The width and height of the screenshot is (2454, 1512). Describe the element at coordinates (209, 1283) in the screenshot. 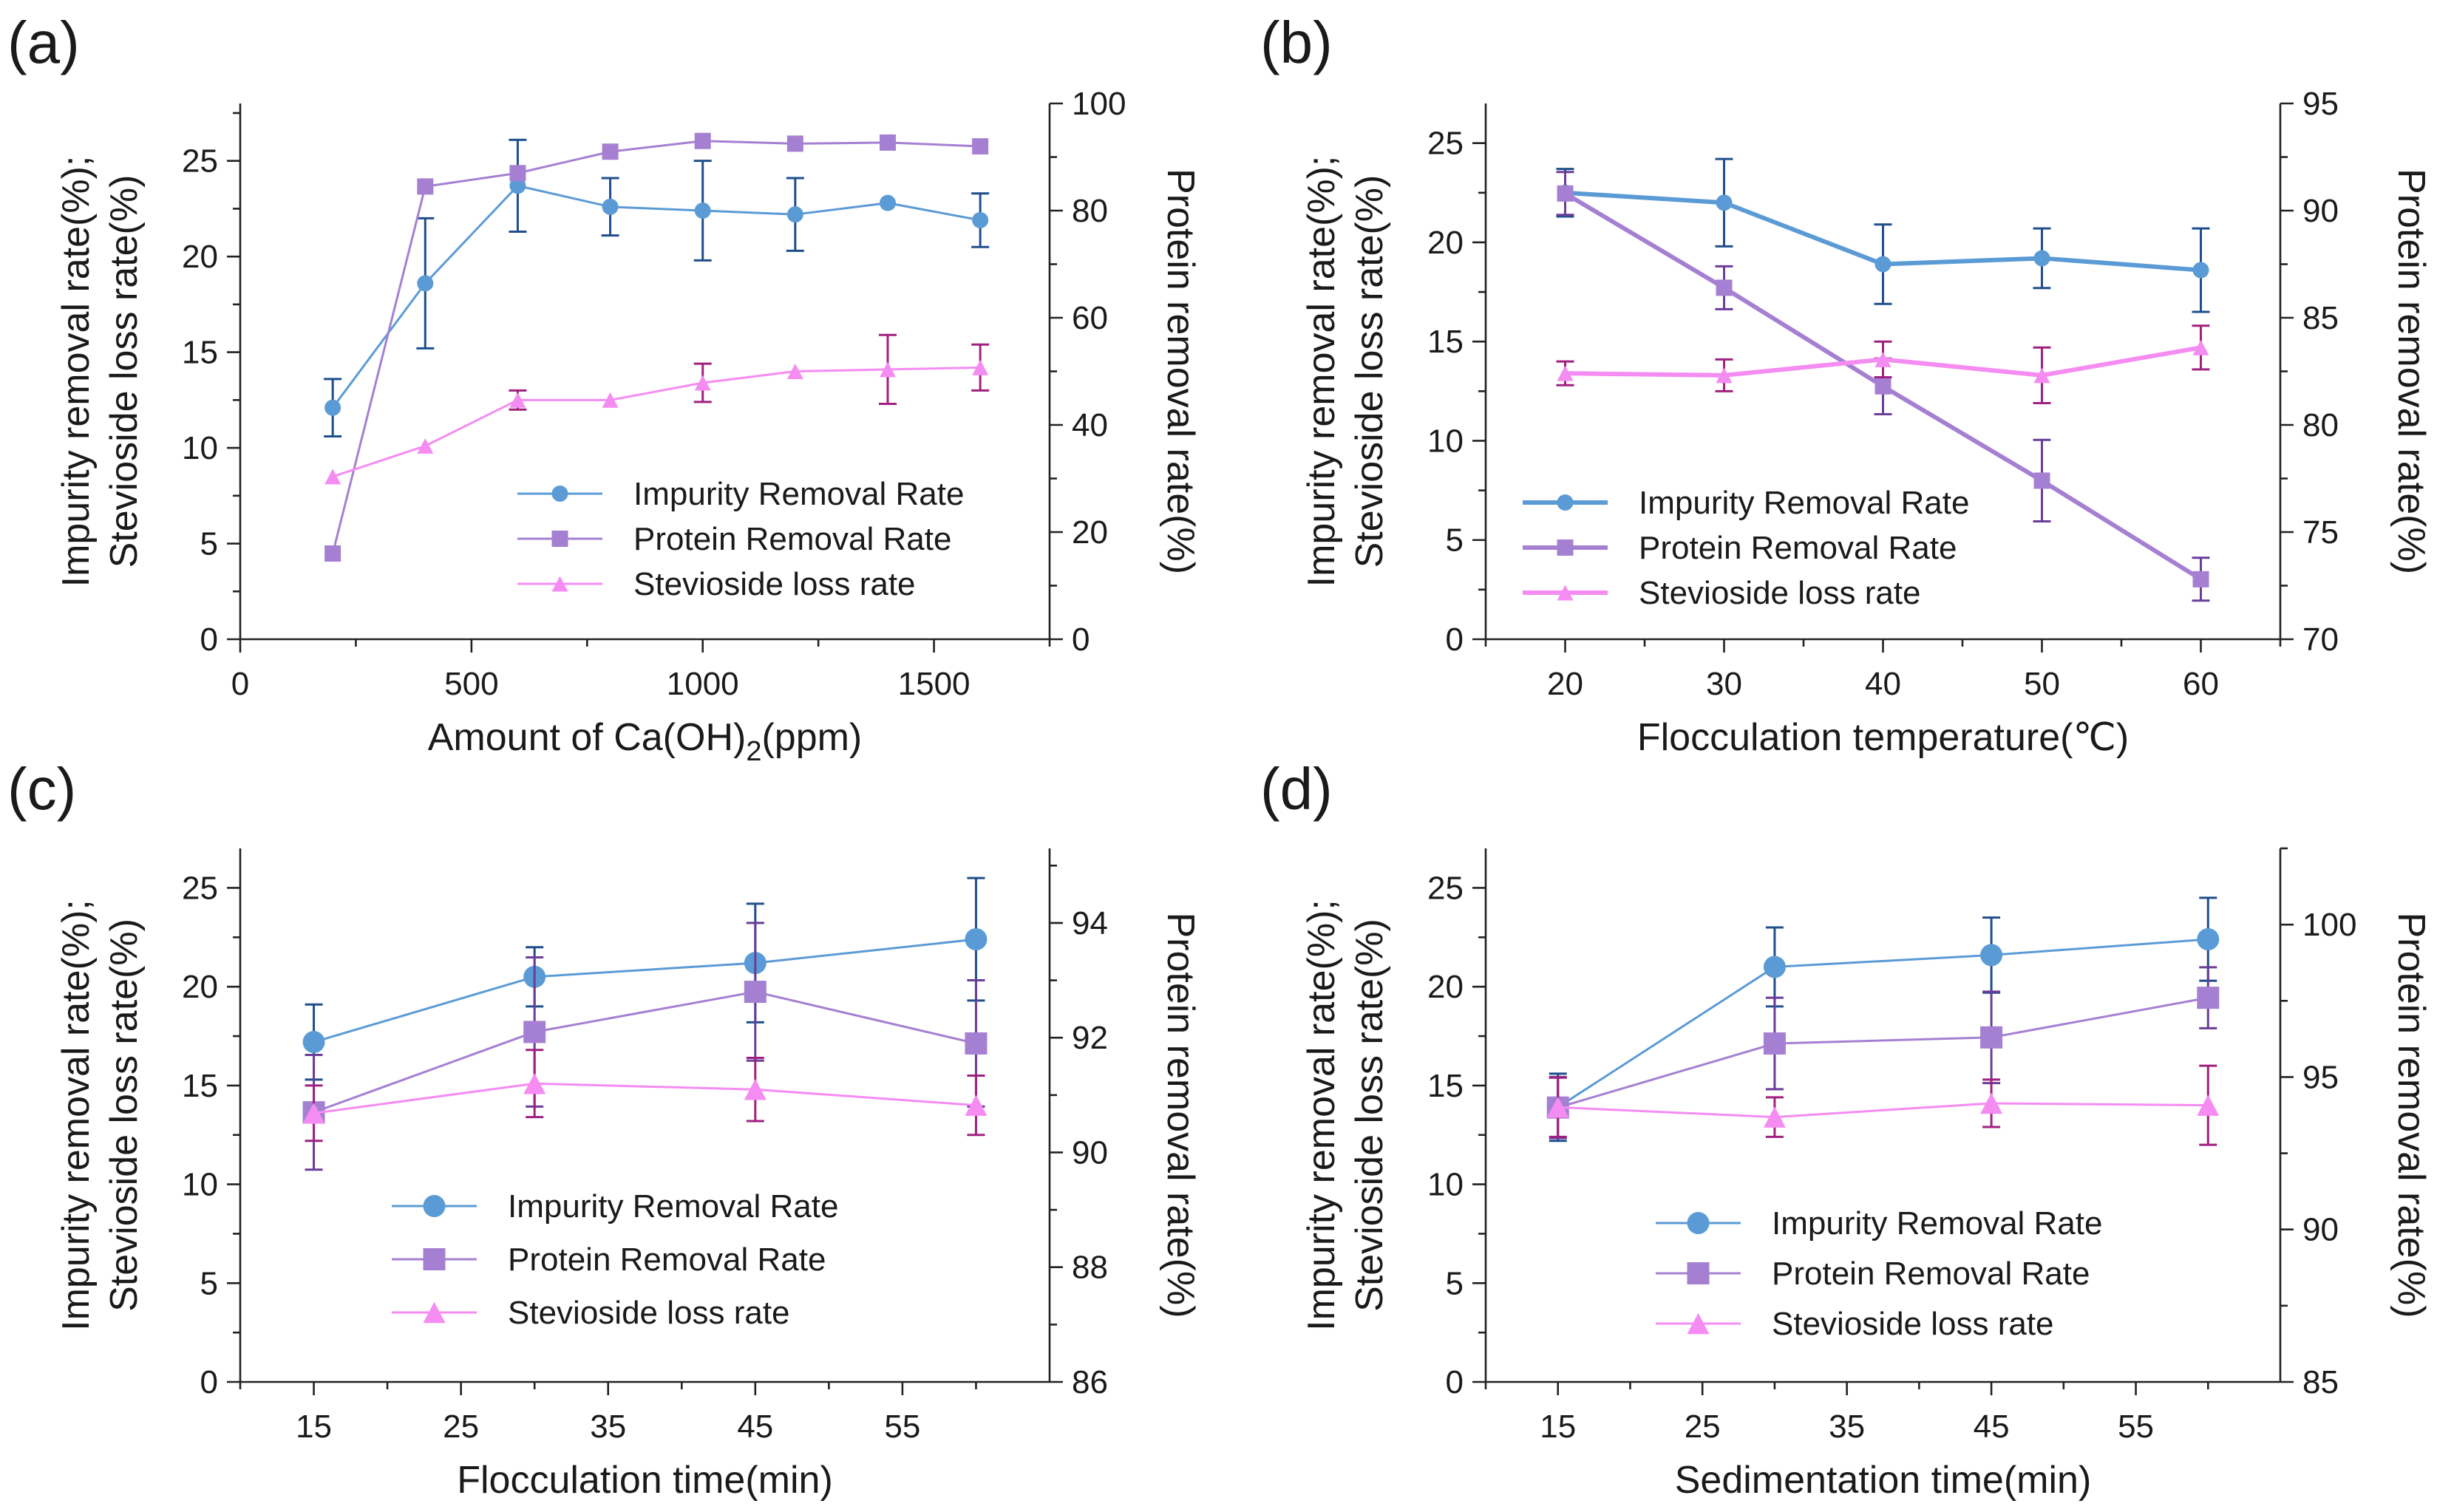

I see `y-left-tick-label: 5` at that location.